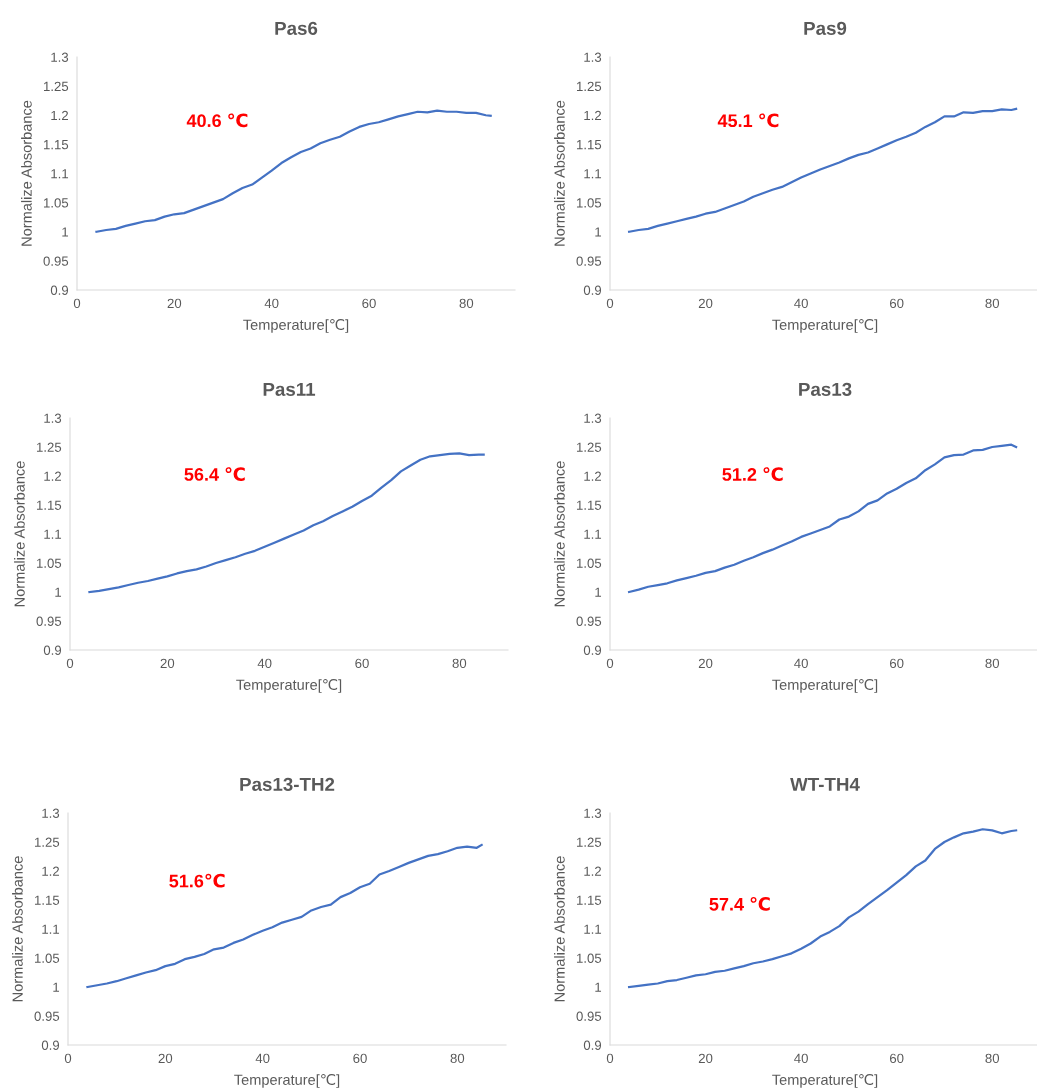 Image resolution: width=1037 pixels, height=1092 pixels. Describe the element at coordinates (287, 784) in the screenshot. I see `chart-title: Pas13-TH2` at that location.